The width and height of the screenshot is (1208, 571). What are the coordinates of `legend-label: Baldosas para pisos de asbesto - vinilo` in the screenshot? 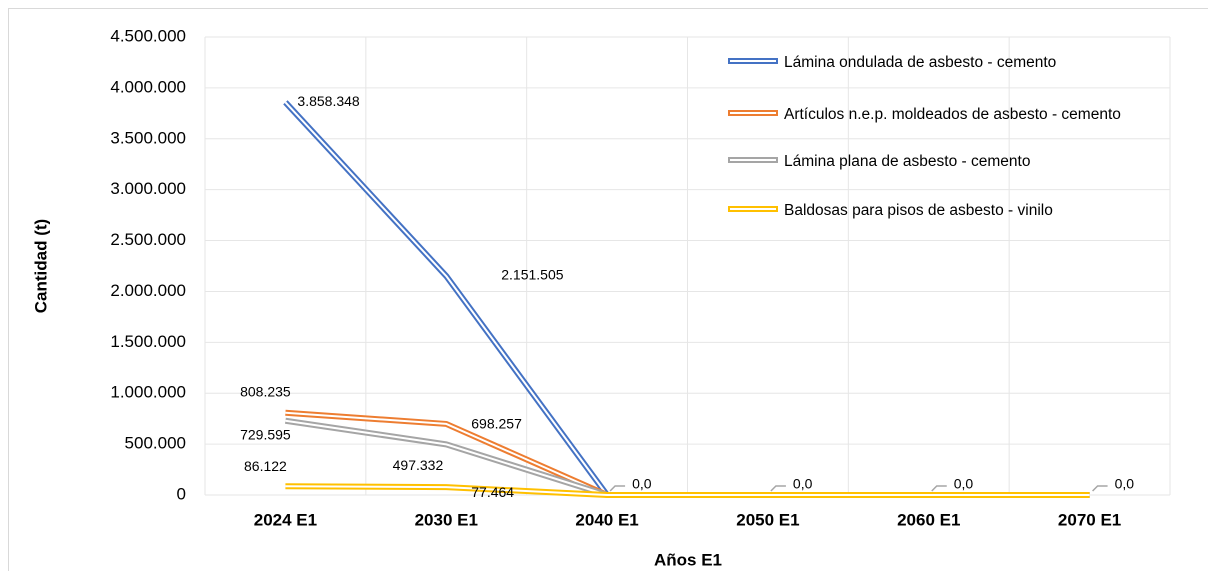 It's located at (918, 210).